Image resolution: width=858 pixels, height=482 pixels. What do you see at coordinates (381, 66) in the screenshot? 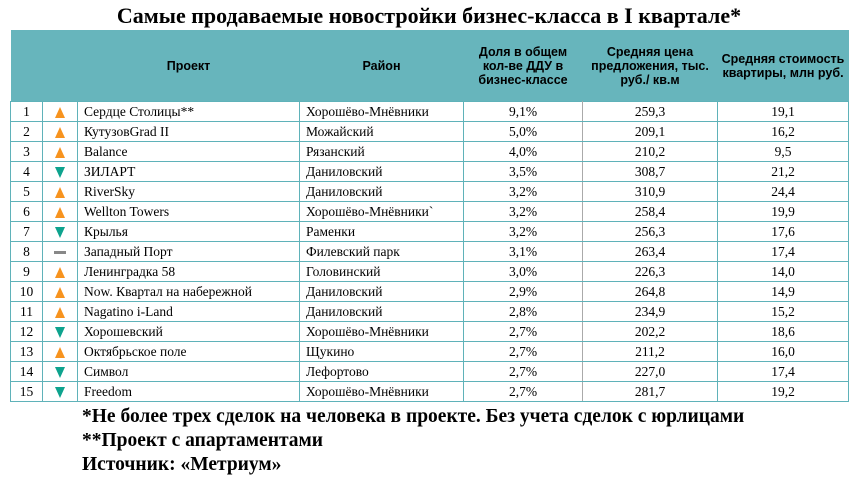
I see `header-district: Район` at bounding box center [381, 66].